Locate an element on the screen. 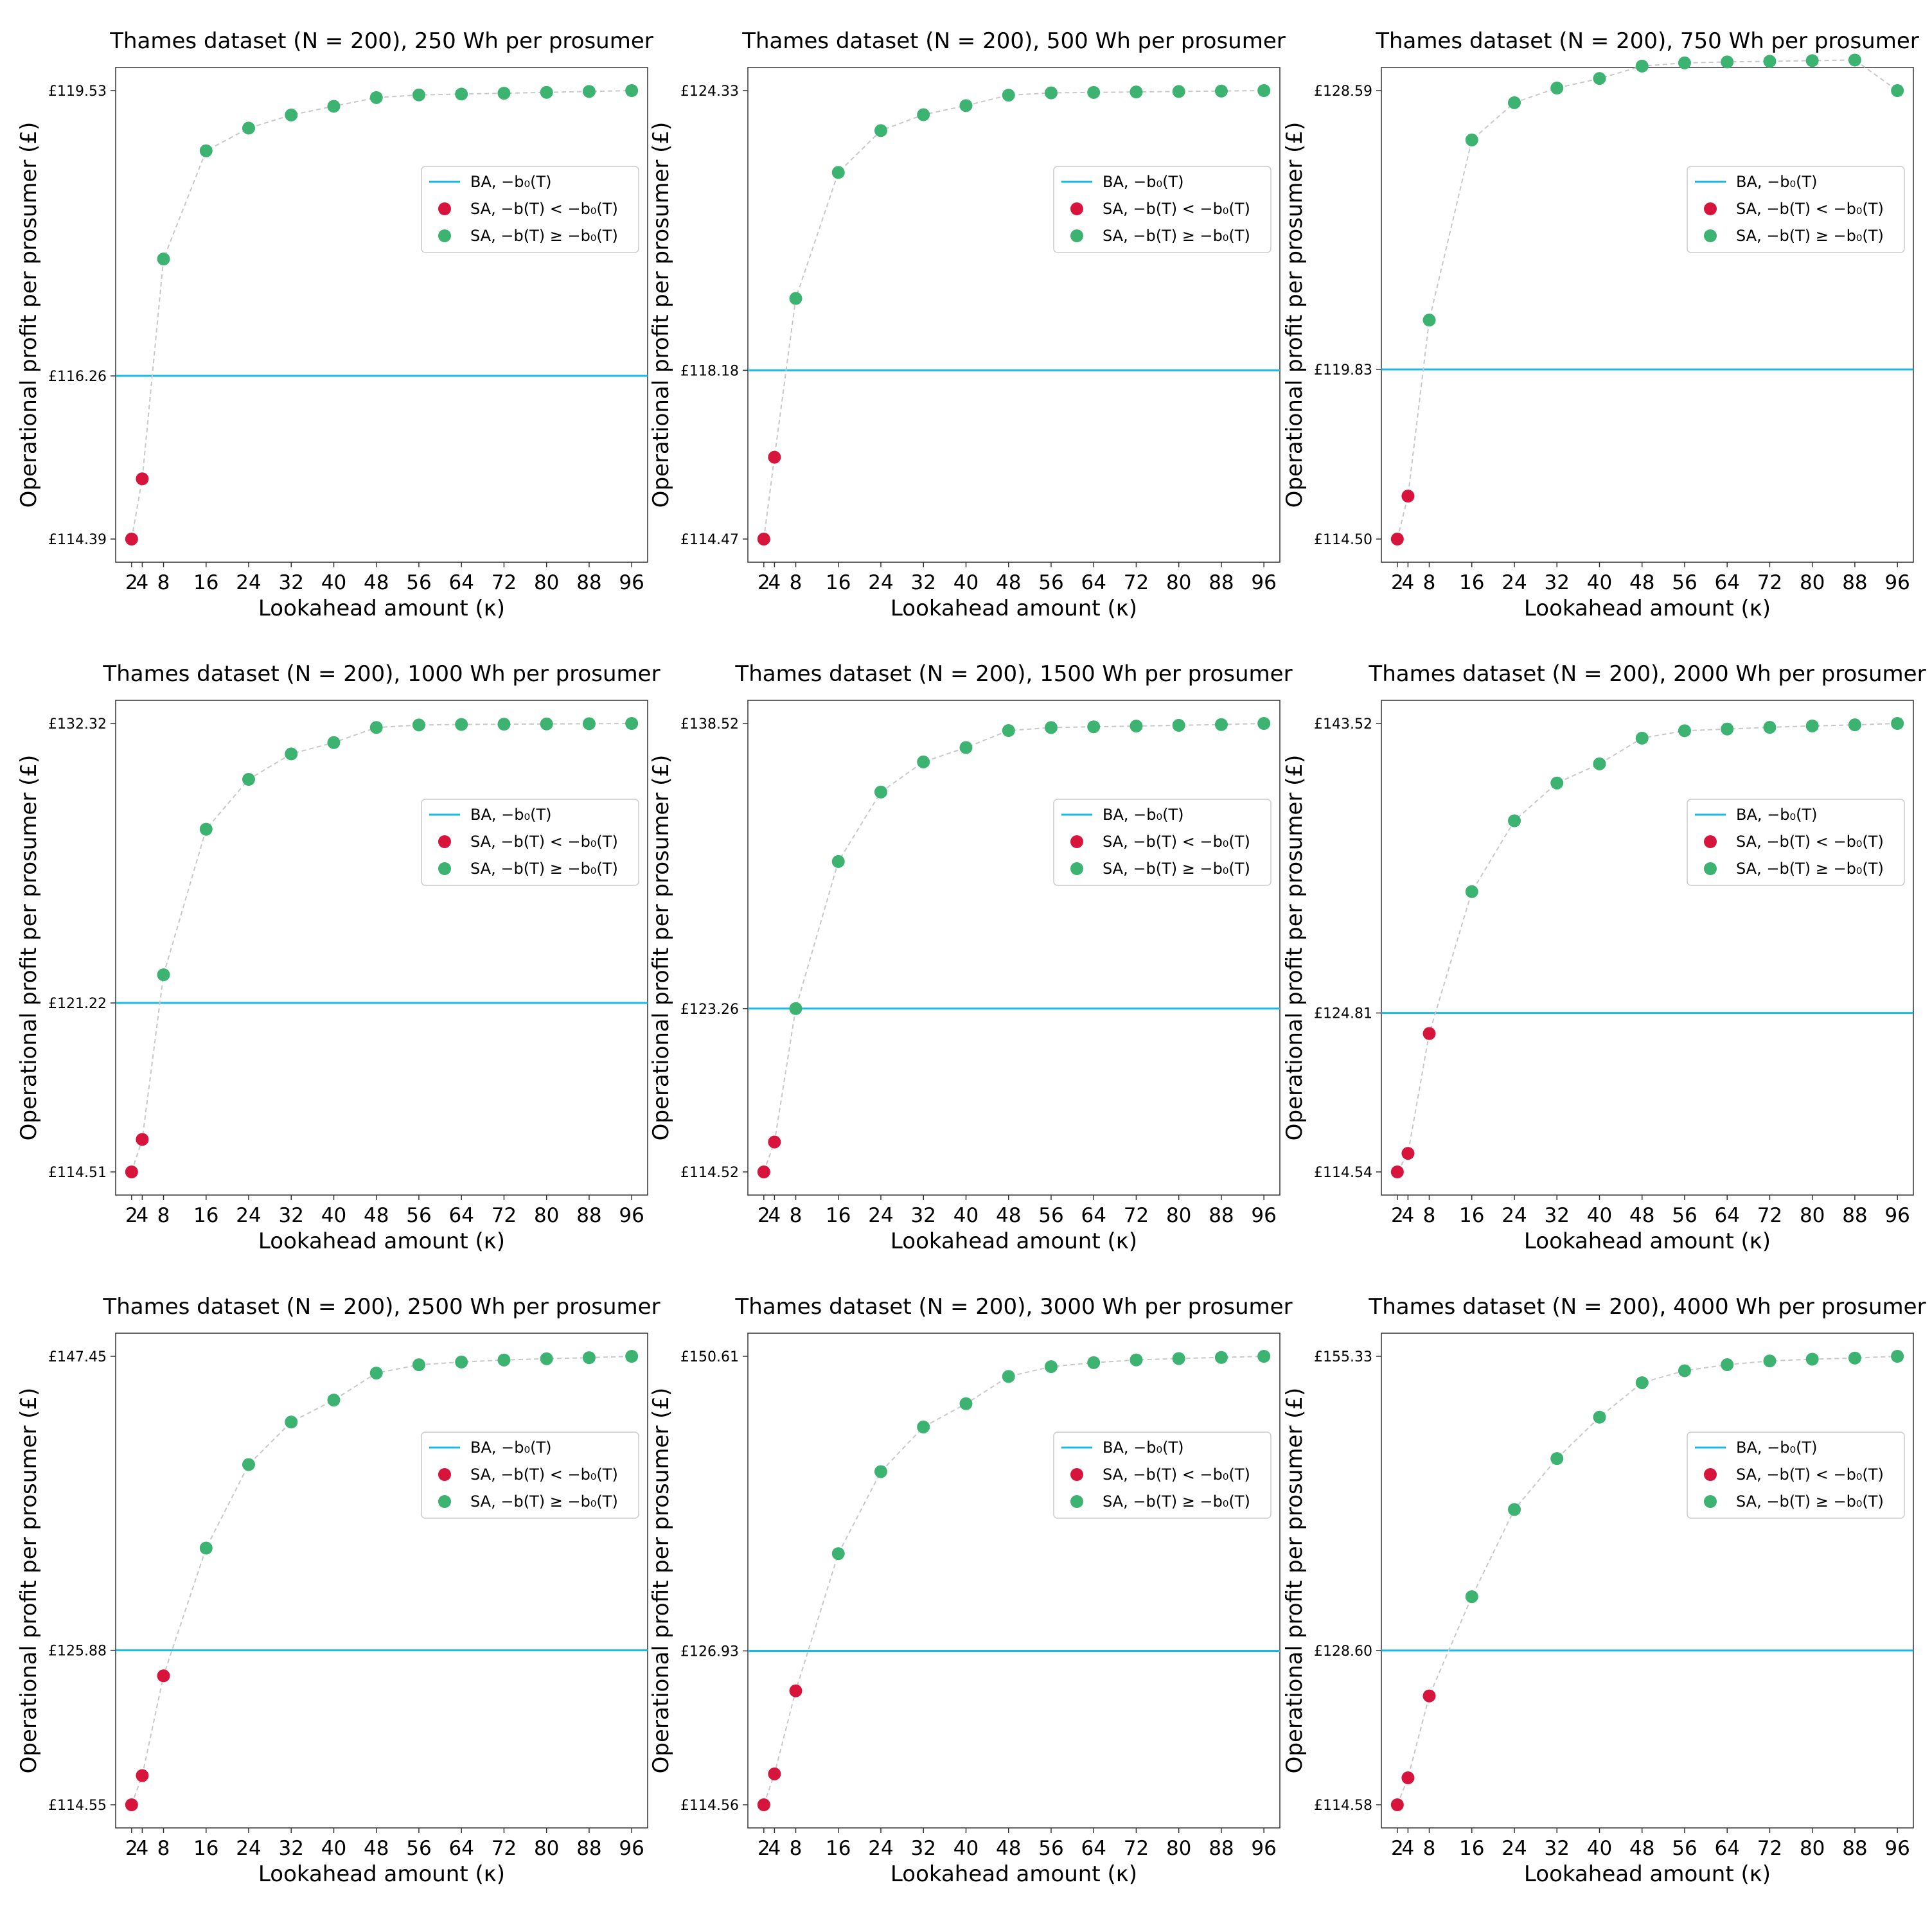 The width and height of the screenshot is (1932, 1914). y-tick-label: £114.47 is located at coordinates (710, 540).